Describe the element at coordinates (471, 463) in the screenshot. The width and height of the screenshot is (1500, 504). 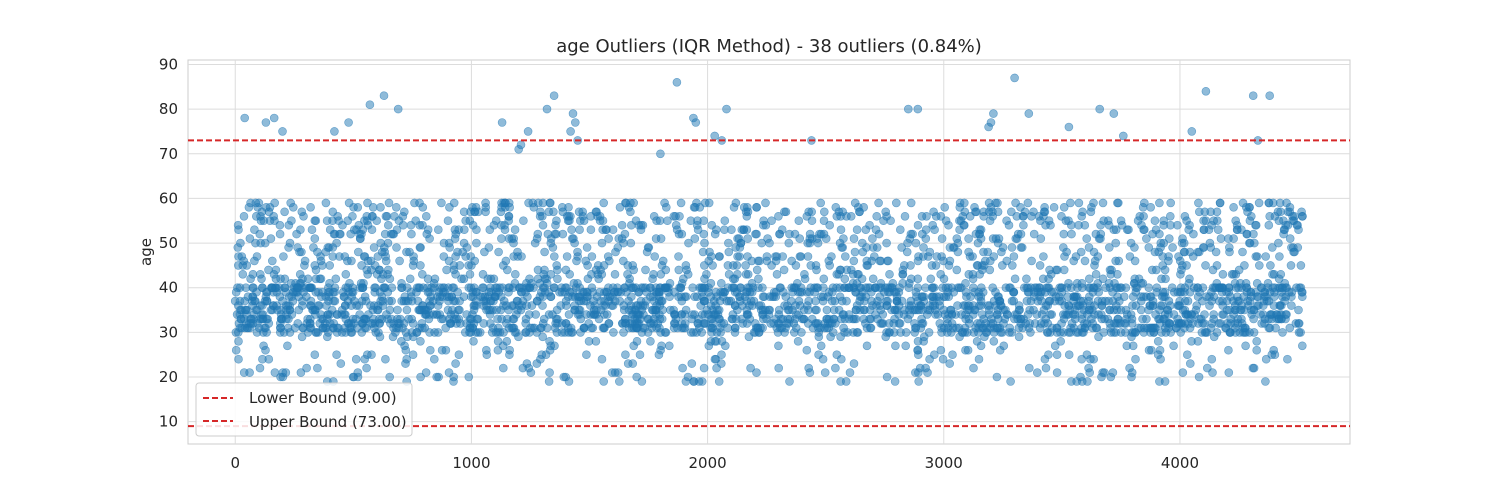
I see `x-tick-label: 1000` at that location.